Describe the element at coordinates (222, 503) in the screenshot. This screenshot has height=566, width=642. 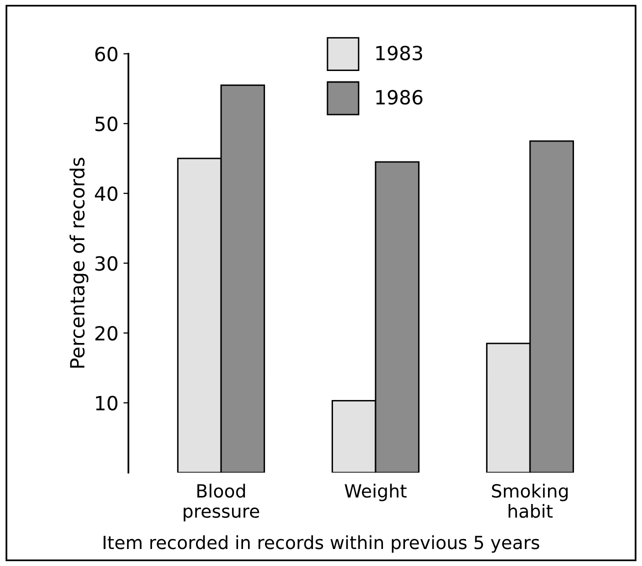
I see `x-tick-label: Blood pressure` at that location.